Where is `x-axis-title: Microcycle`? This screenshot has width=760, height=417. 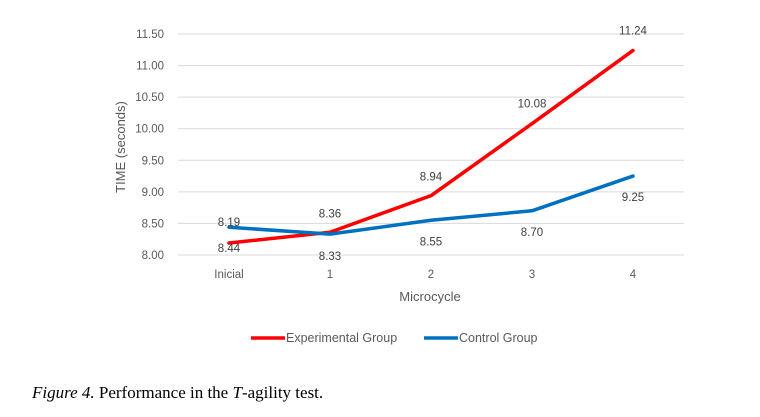 x-axis-title: Microcycle is located at coordinates (429, 296).